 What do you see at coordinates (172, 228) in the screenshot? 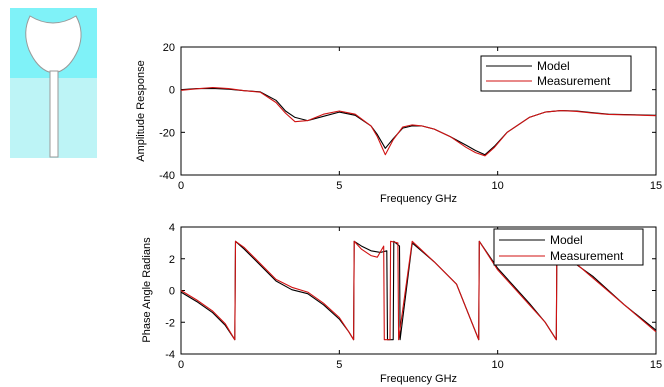
I see `y-tick-label: 4` at bounding box center [172, 228].